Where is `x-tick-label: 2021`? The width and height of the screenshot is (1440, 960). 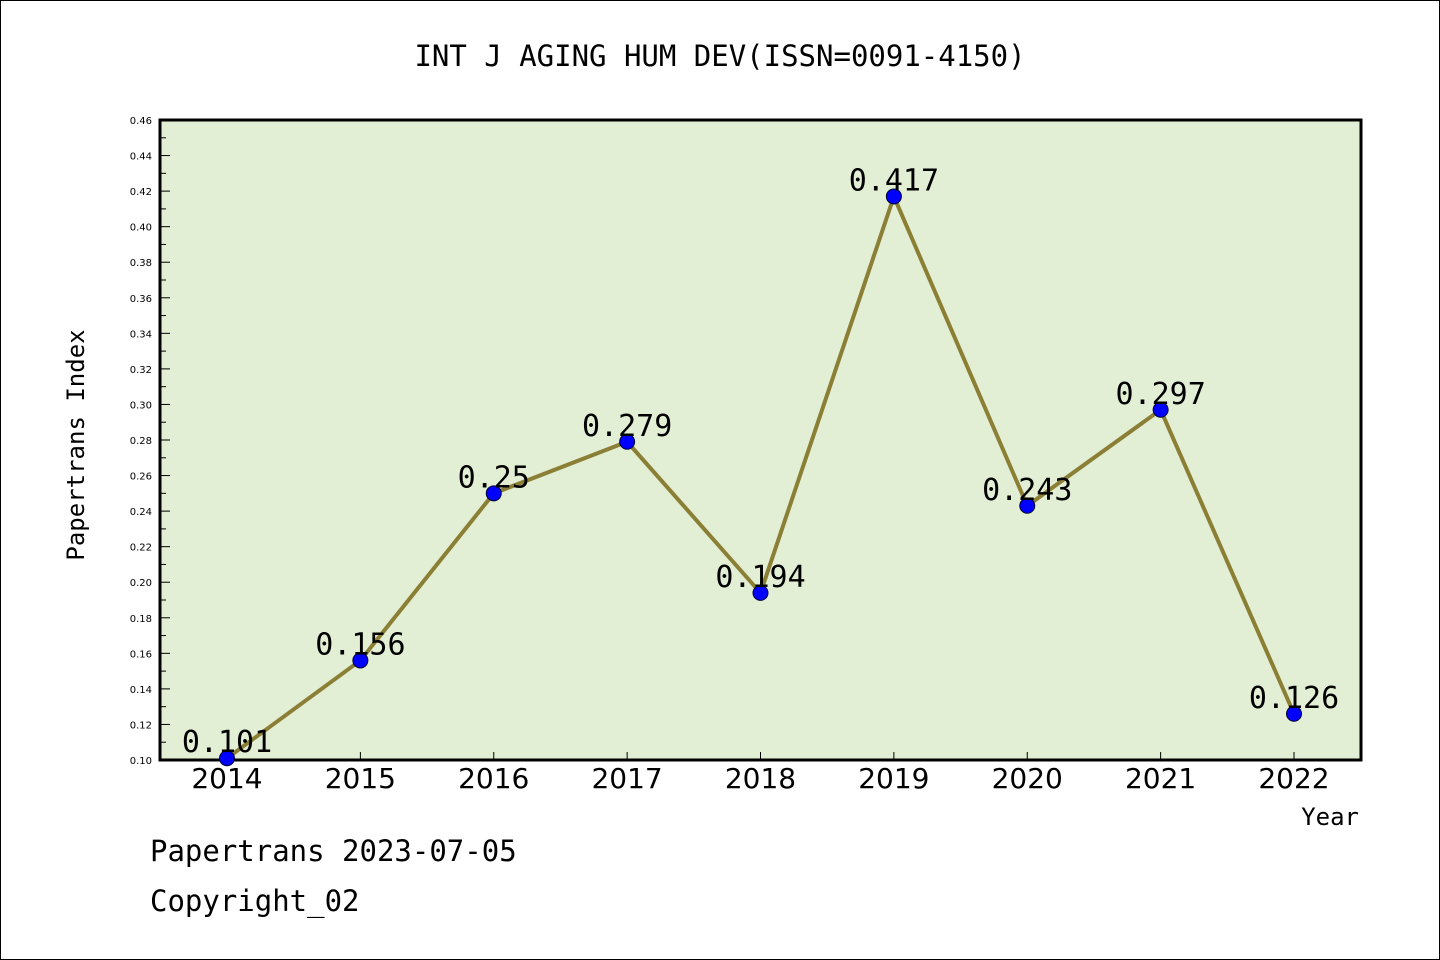 x-tick-label: 2021 is located at coordinates (1160, 778).